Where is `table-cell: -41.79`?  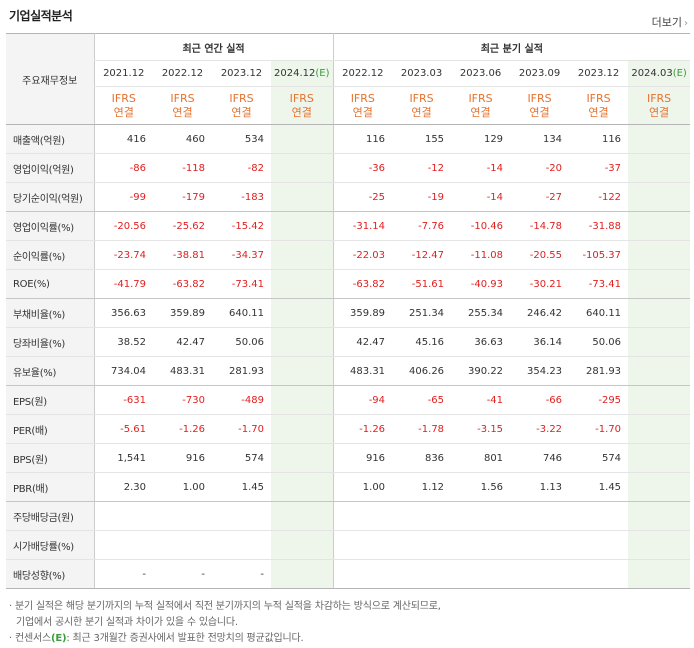
table-cell: -41.79 is located at coordinates (123, 284).